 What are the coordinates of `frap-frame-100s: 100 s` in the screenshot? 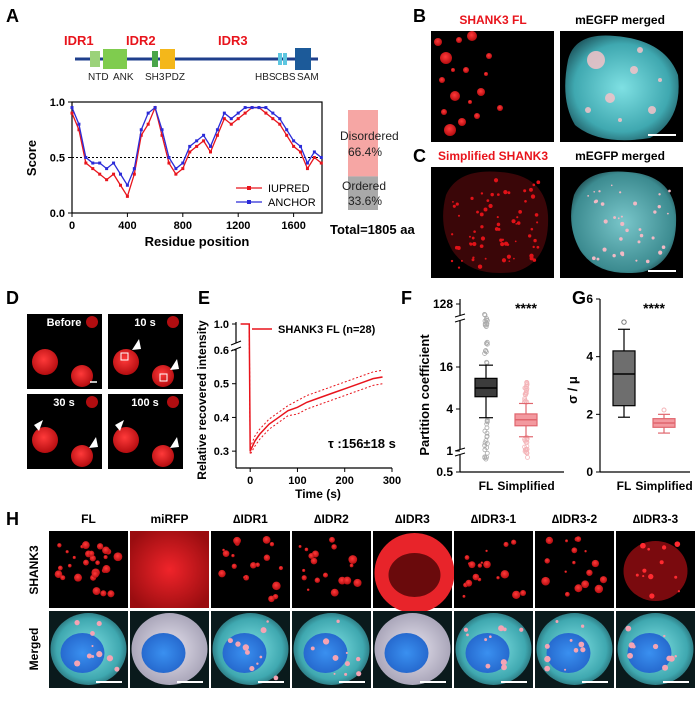 It's located at (145, 431).